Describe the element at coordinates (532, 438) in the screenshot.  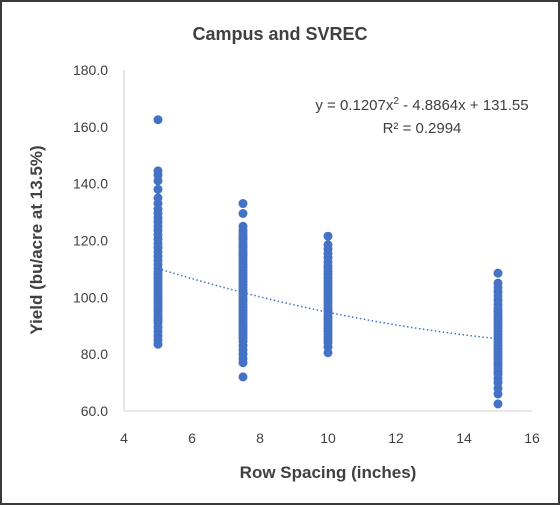
I see `x-tick-label: 16` at that location.